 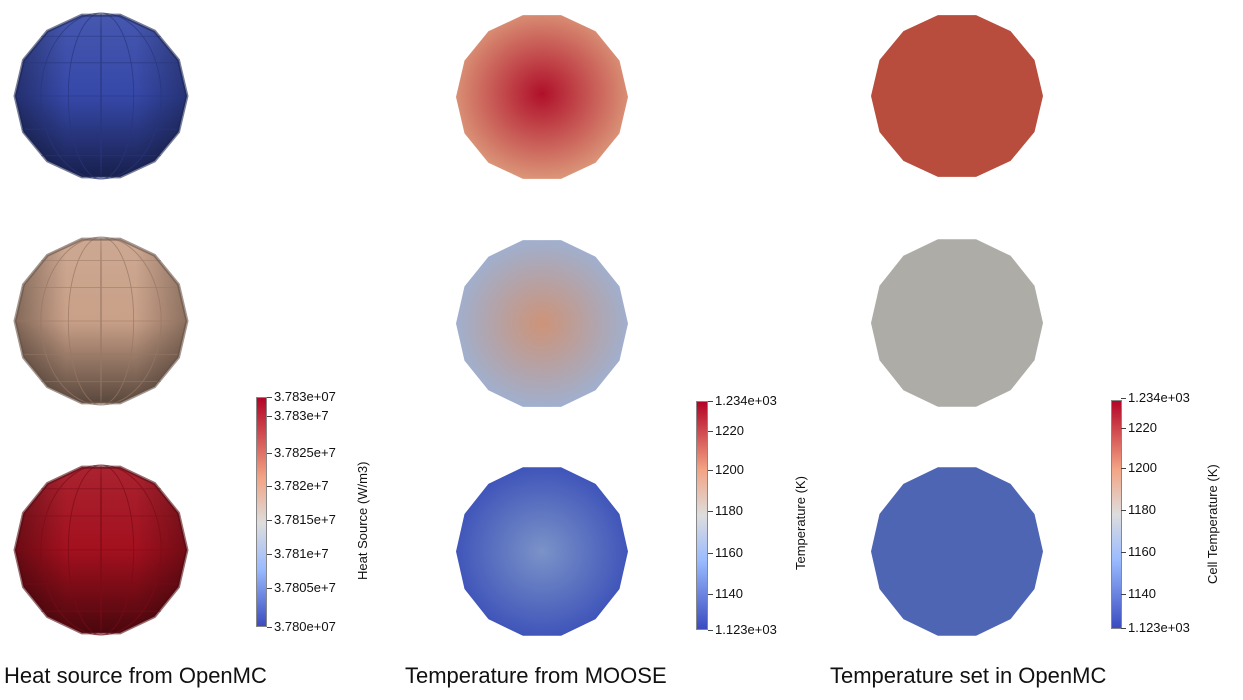 I want to click on sphere-openmc-bottom, so click(x=957, y=551).